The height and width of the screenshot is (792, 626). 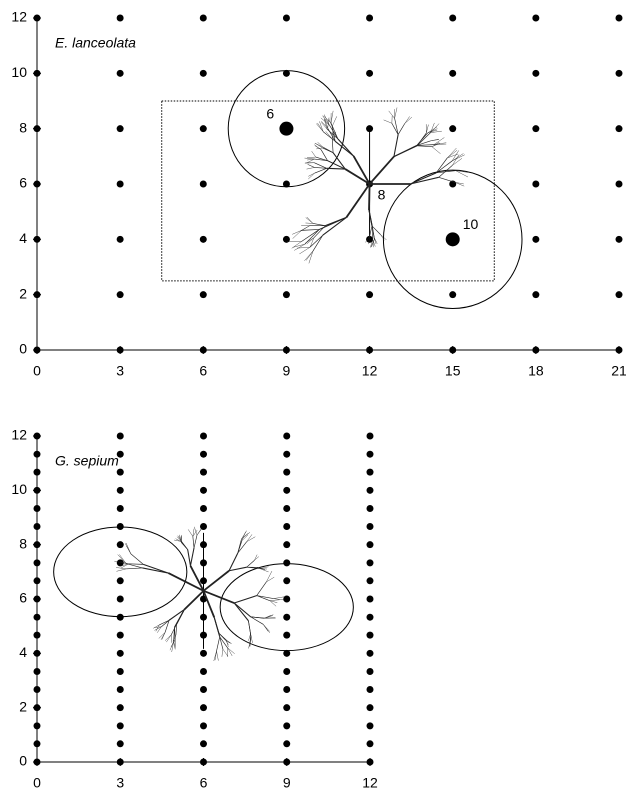 What do you see at coordinates (19, 17) in the screenshot?
I see `y-tick-label: 12` at bounding box center [19, 17].